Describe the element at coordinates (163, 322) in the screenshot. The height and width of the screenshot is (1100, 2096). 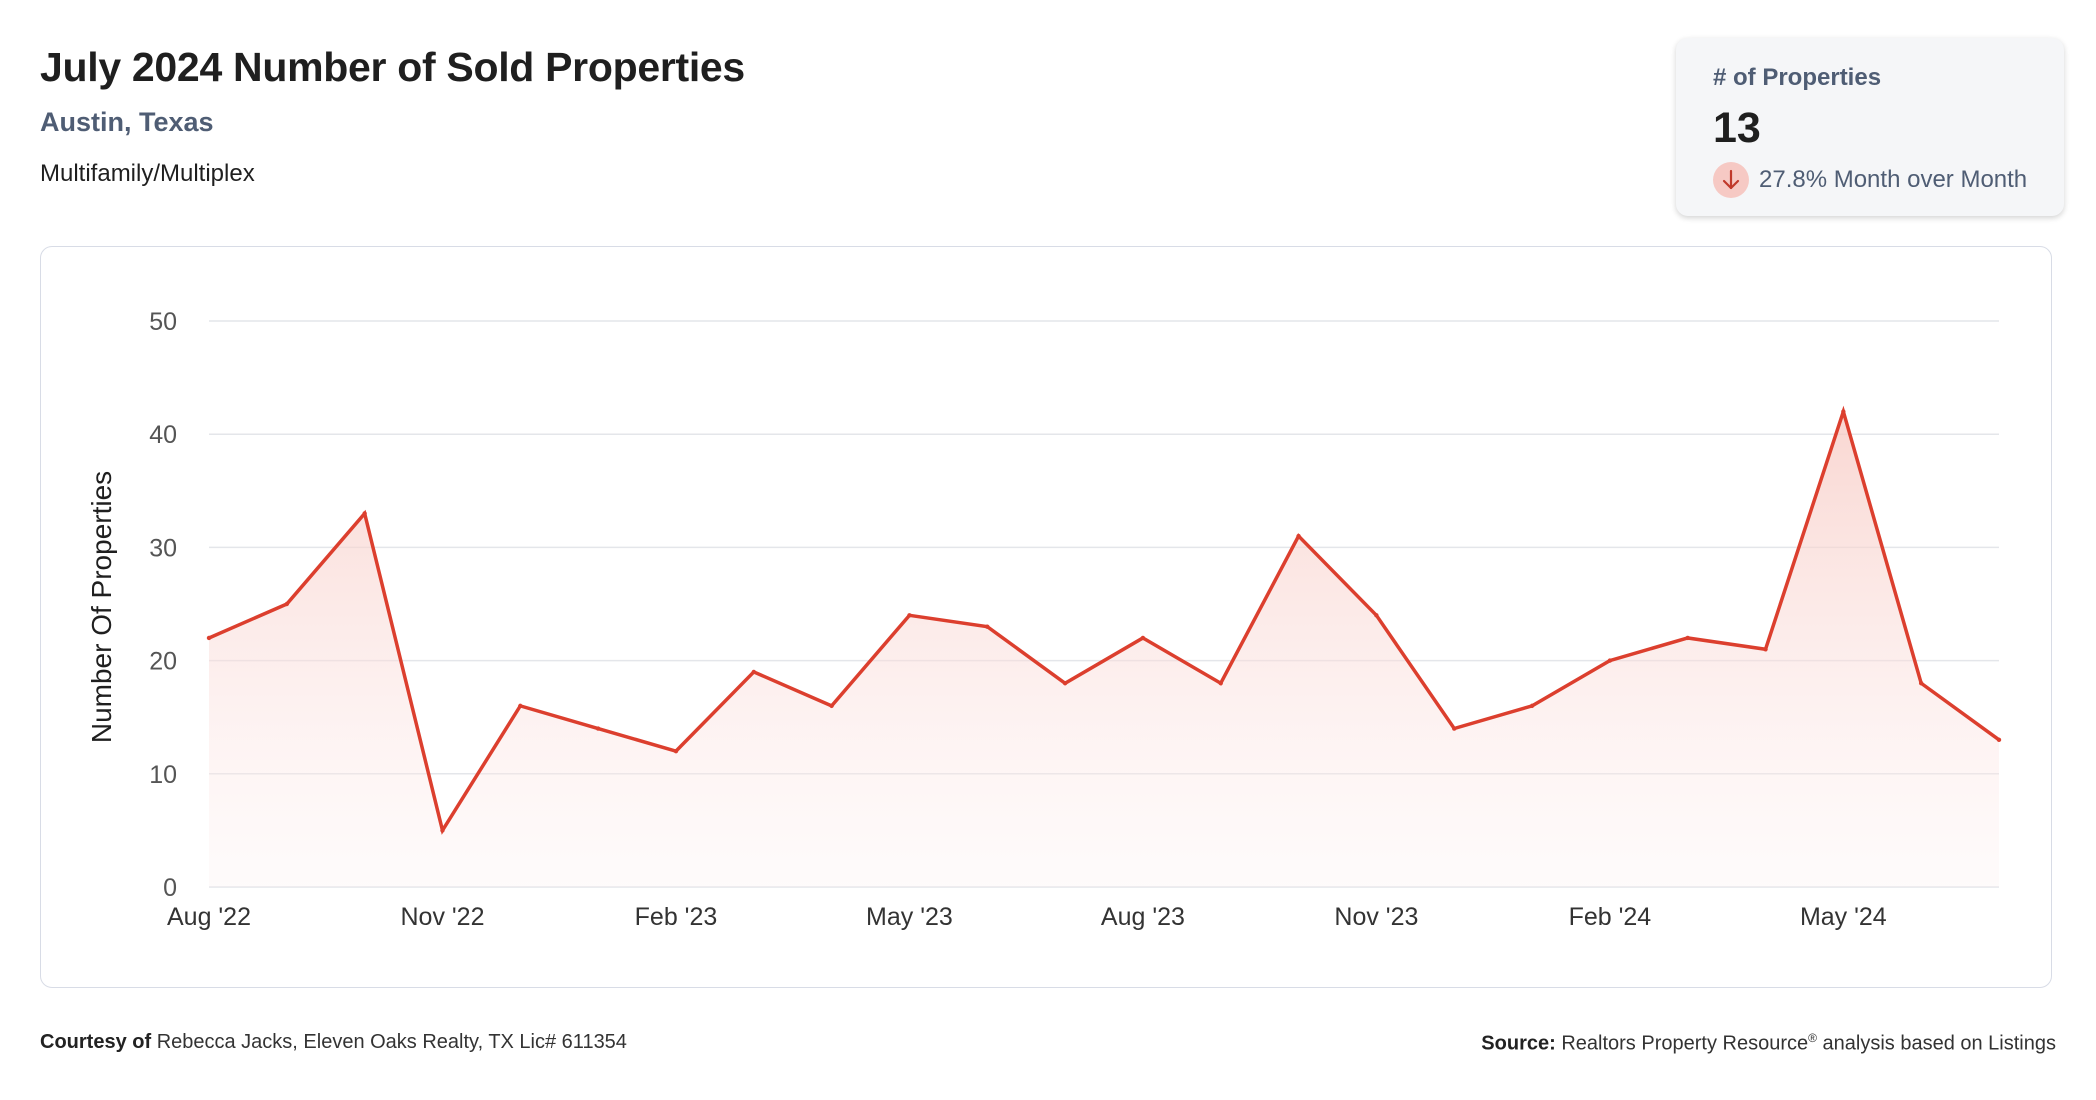
I see `y-tick-label: 50` at that location.